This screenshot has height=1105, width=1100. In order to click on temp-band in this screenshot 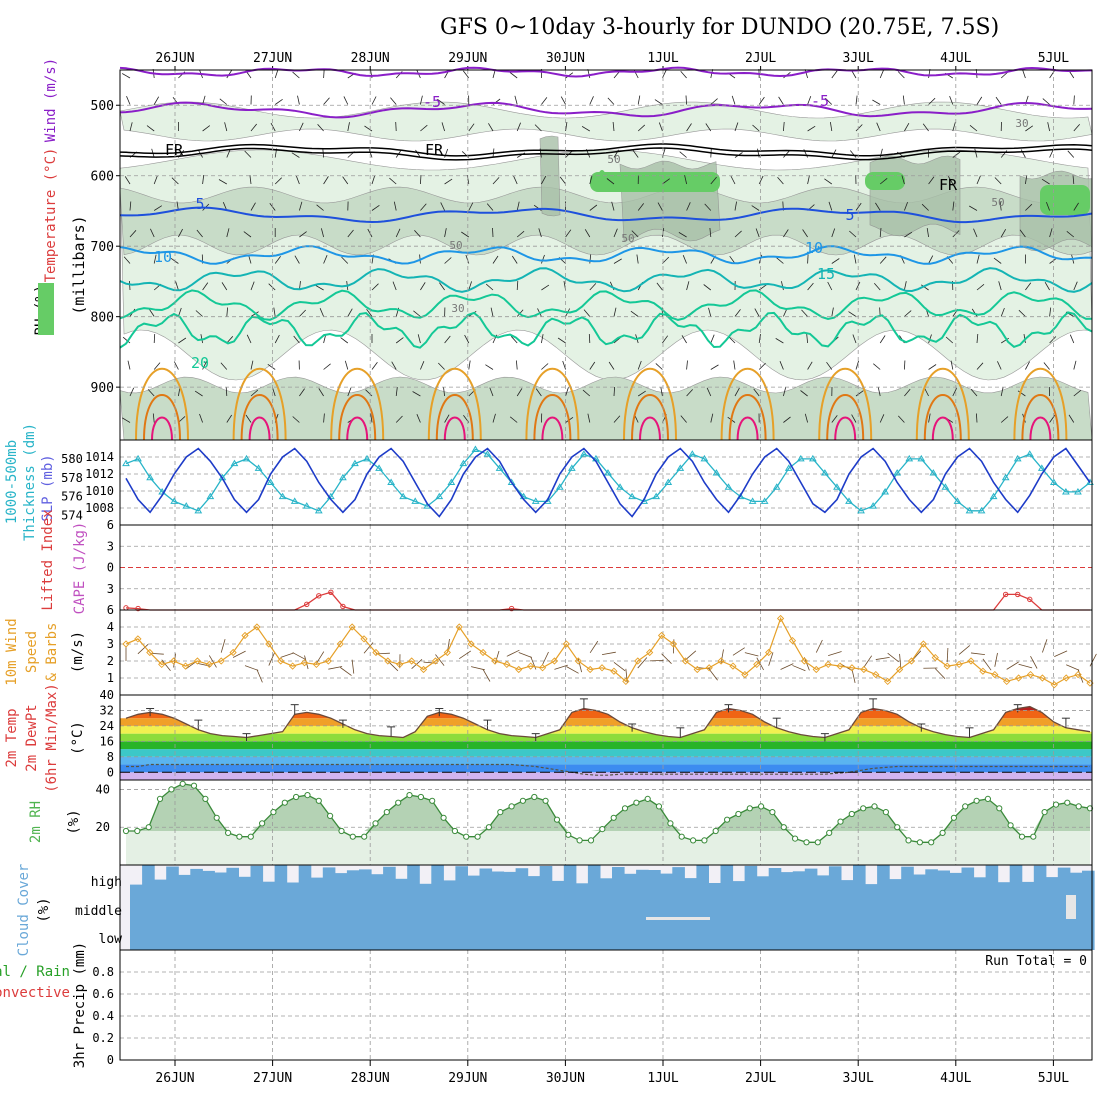, I will do `click(606, 702)`.